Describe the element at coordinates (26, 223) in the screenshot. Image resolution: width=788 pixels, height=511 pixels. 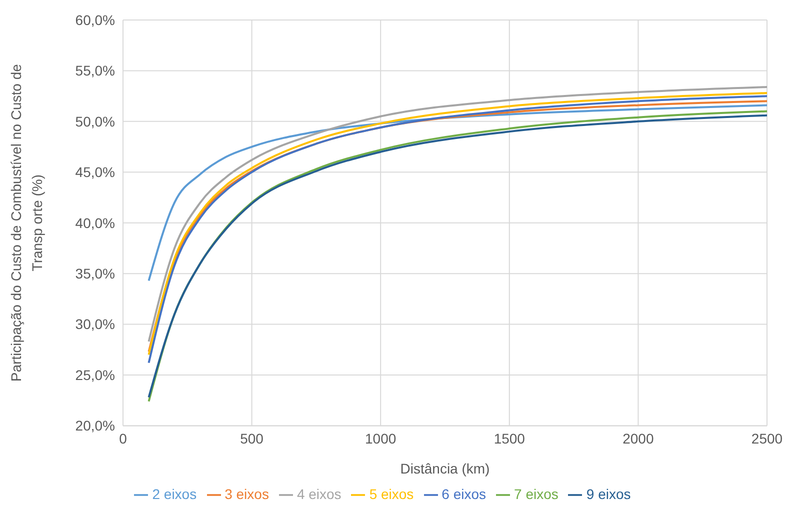
I see `y-axis-title: Participação do Custo de Combustível no Custo de Transp orte (%)` at that location.